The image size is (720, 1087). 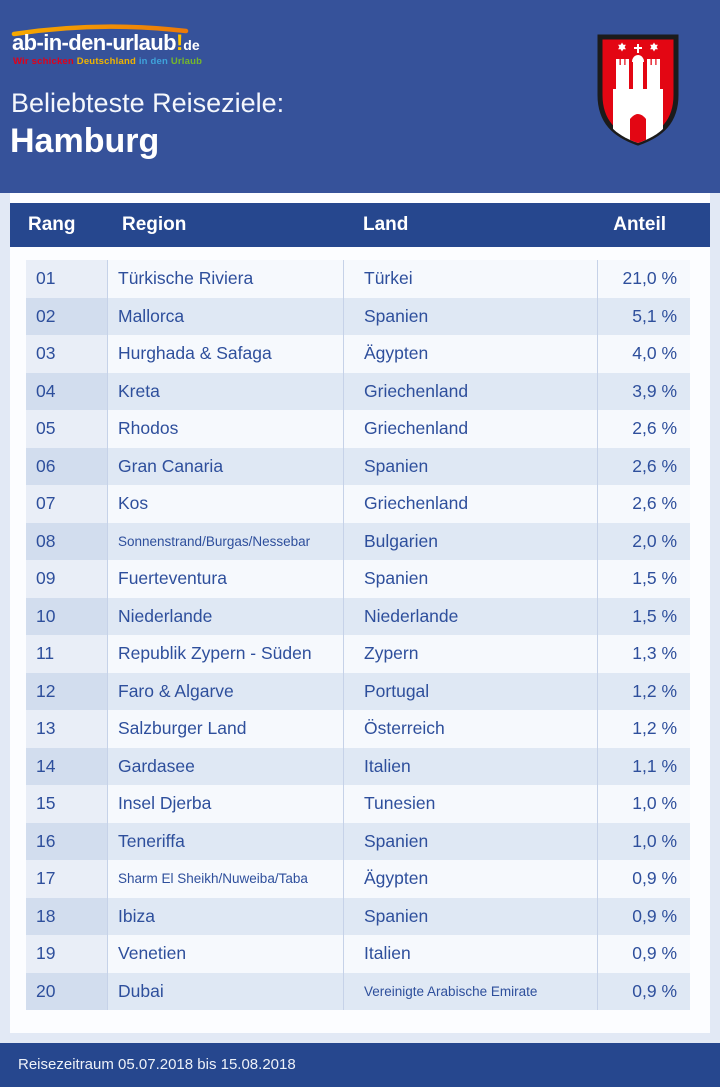 What do you see at coordinates (386, 224) in the screenshot?
I see `column-header-land: Land` at bounding box center [386, 224].